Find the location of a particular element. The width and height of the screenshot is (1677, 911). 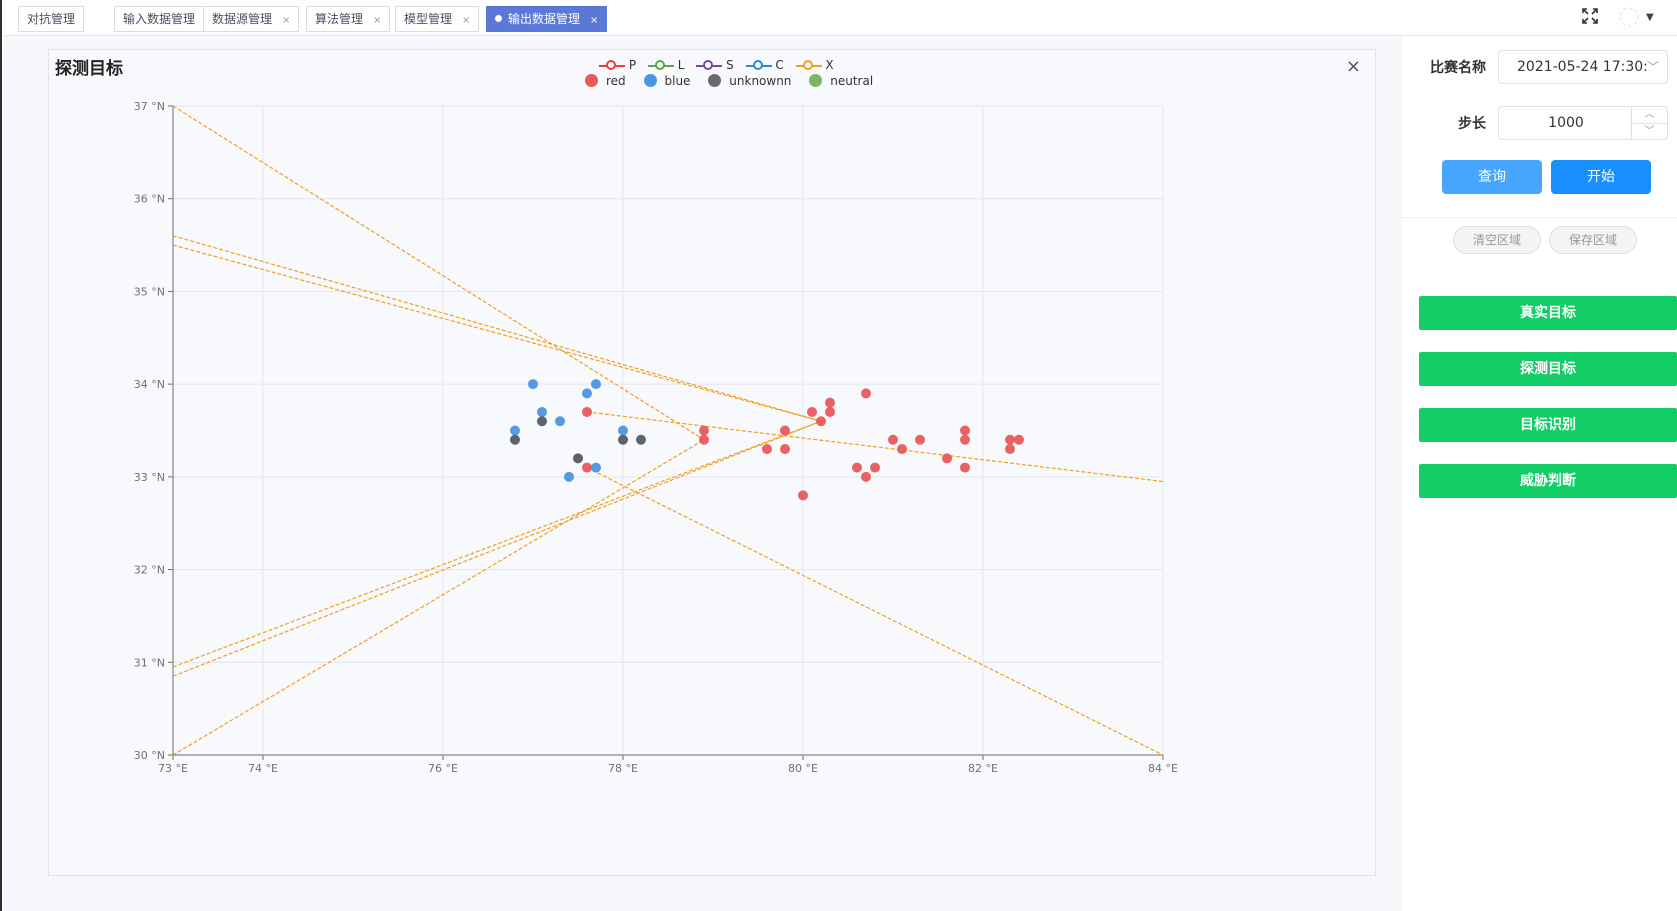

legend-item-l: L is located at coordinates (665, 65).